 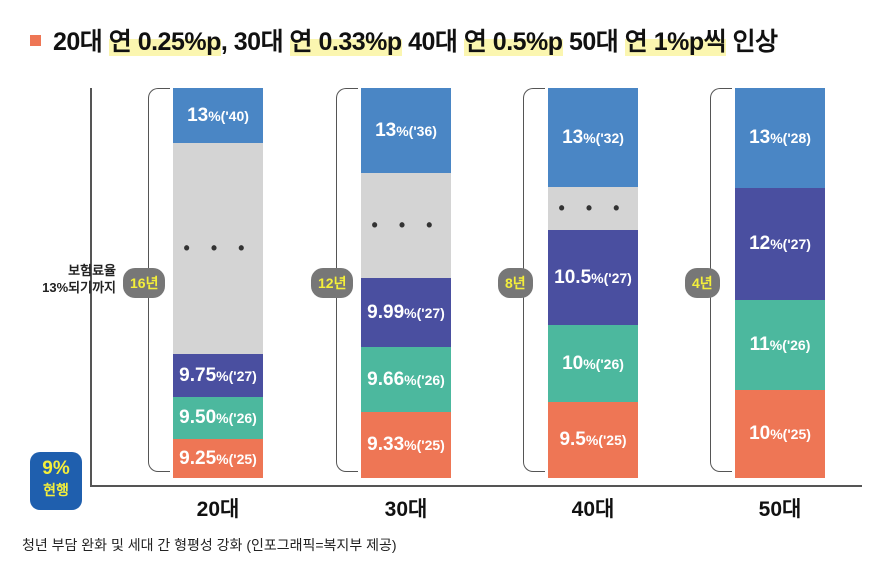 I want to click on bar-segment: 11 %('26), so click(x=780, y=345).